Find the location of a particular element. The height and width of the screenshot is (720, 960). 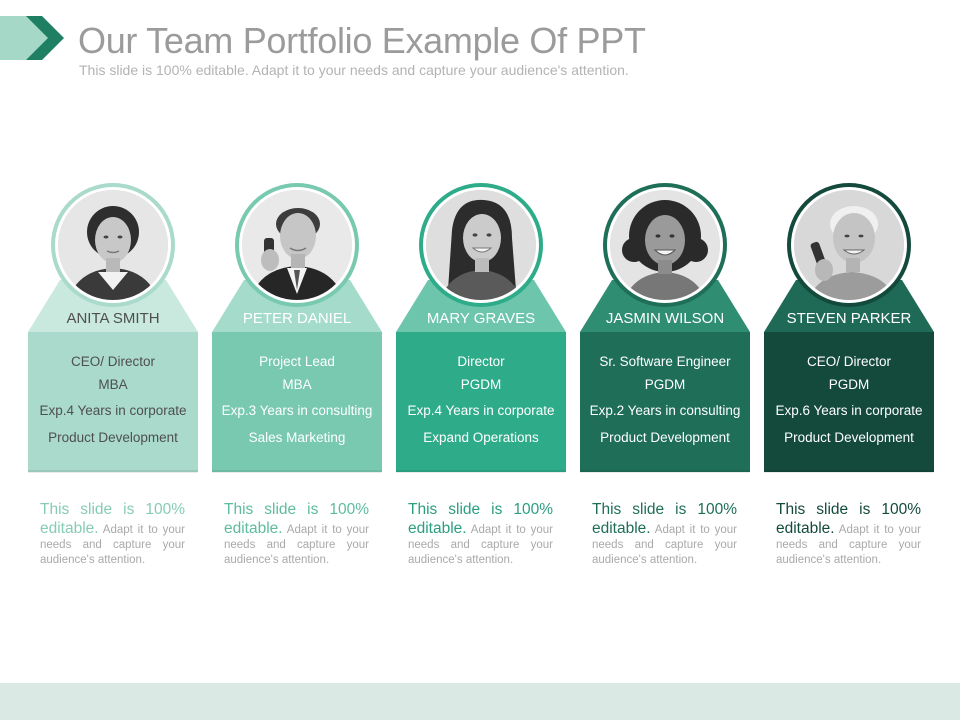

member-experience: Exp.2 Years in consulting is located at coordinates (665, 410).